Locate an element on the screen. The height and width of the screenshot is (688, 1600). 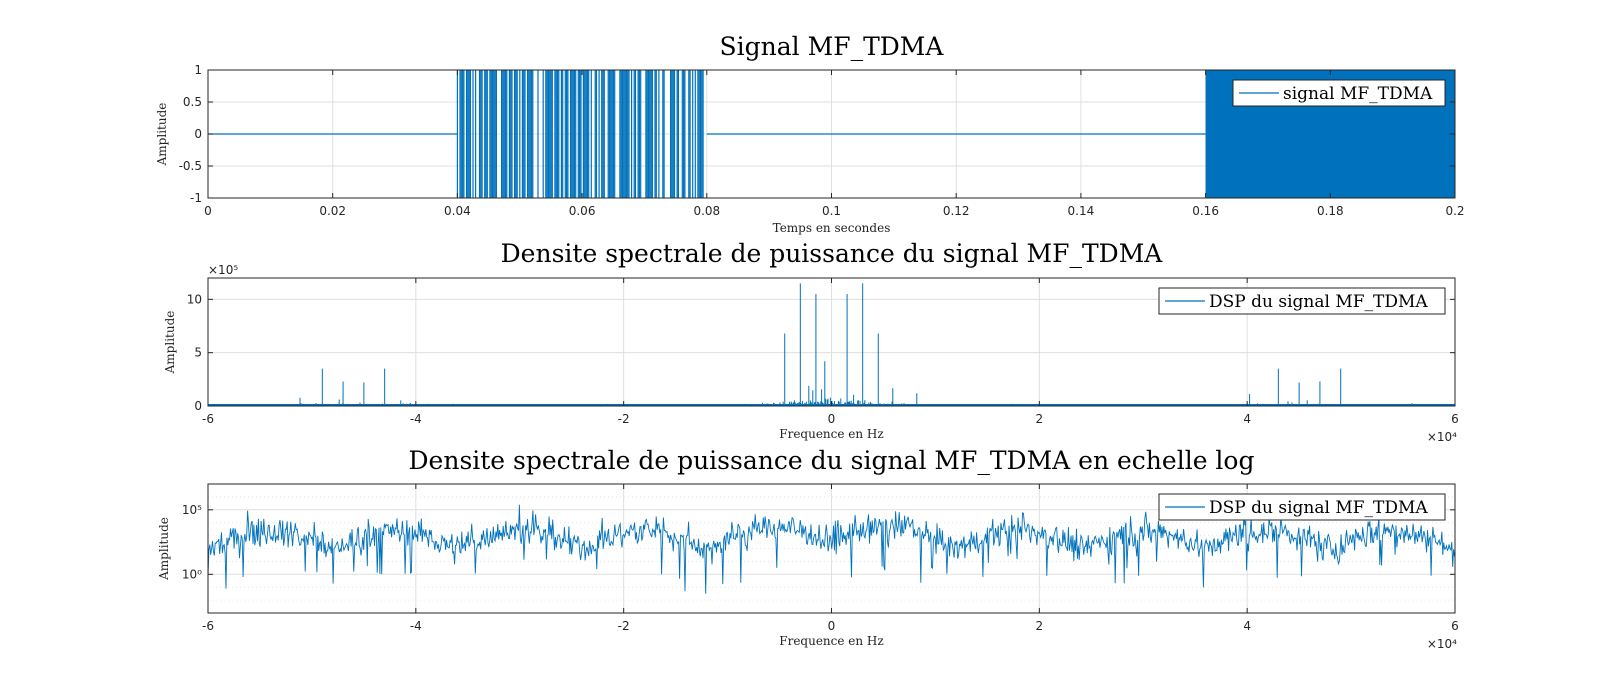
x-tick-label: 0.1 is located at coordinates (831, 211).